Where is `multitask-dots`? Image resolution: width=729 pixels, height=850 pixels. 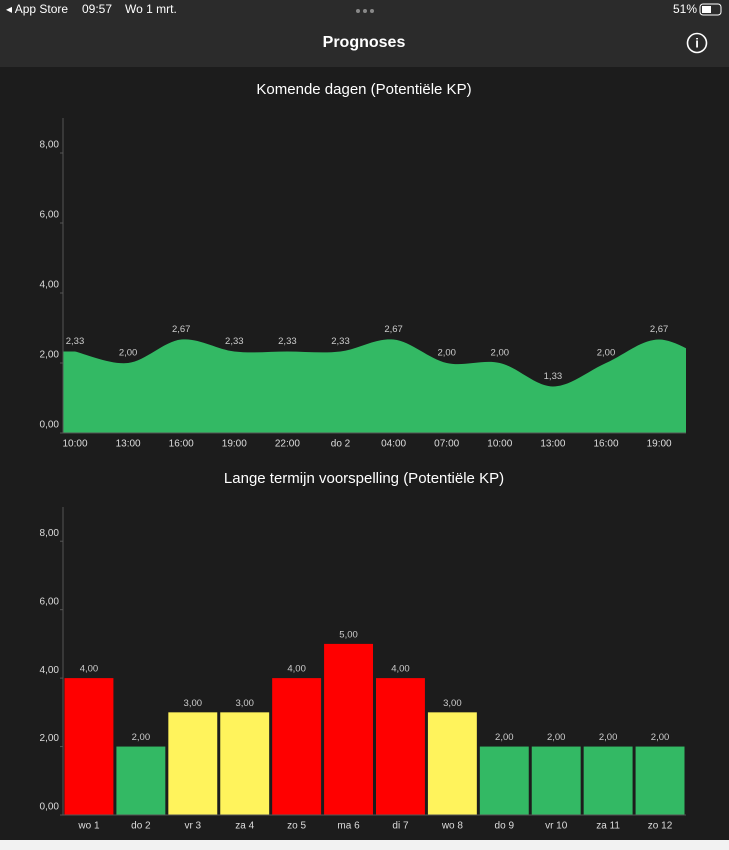 multitask-dots is located at coordinates (365, 11).